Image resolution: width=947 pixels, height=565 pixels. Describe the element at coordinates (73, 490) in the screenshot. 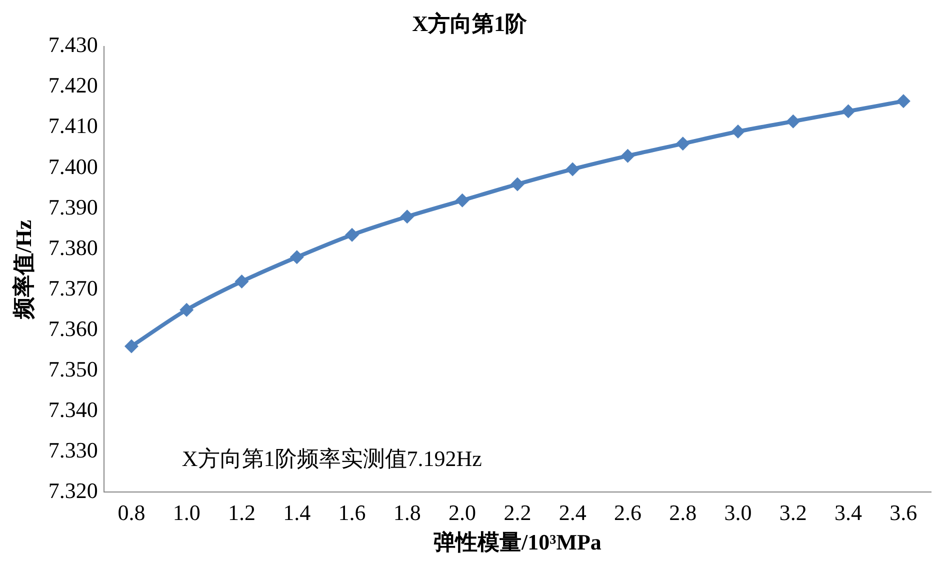

I see `y-tick-label: 7.320` at that location.